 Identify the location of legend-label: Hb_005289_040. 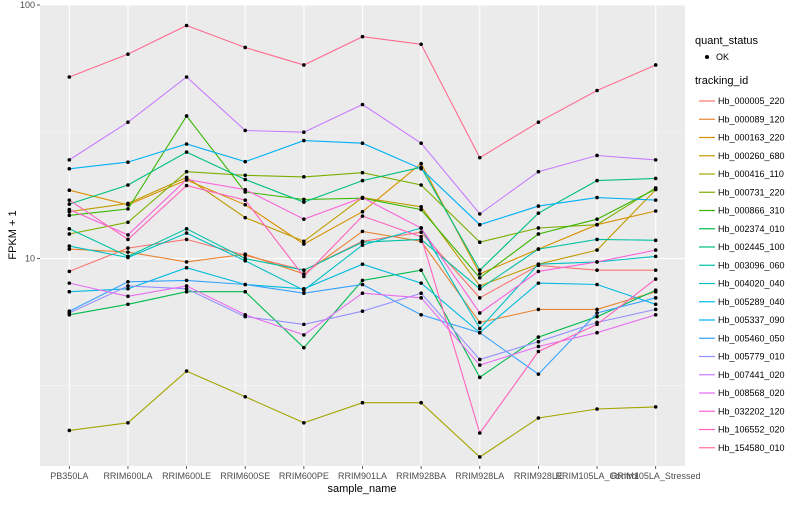
(751, 302).